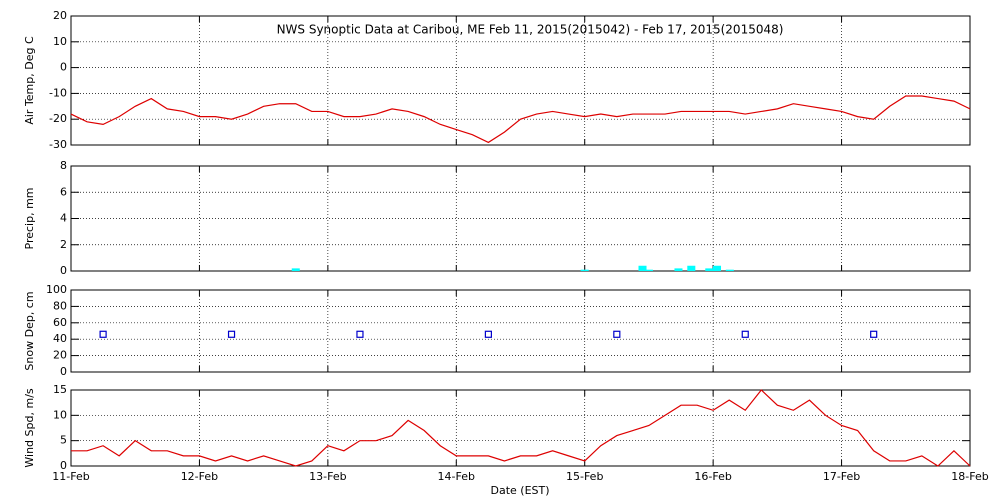  What do you see at coordinates (519, 490) in the screenshot?
I see `x-axis-label: Date (EST)` at bounding box center [519, 490].